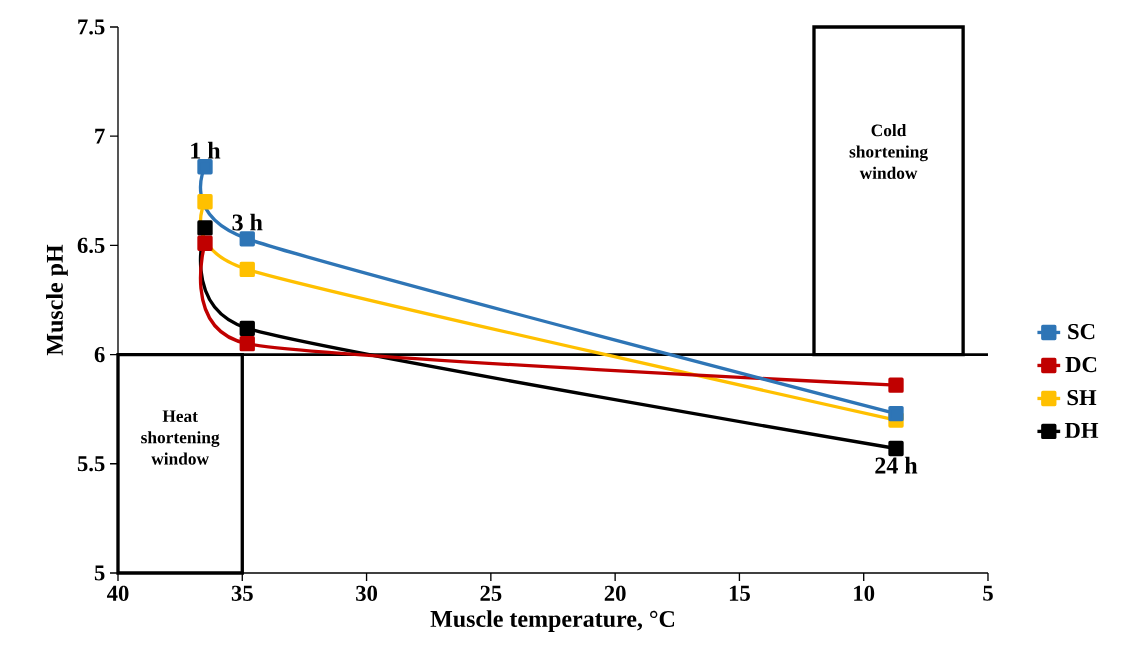  What do you see at coordinates (91, 464) in the screenshot?
I see `y-tick-label: 5.5` at bounding box center [91, 464].